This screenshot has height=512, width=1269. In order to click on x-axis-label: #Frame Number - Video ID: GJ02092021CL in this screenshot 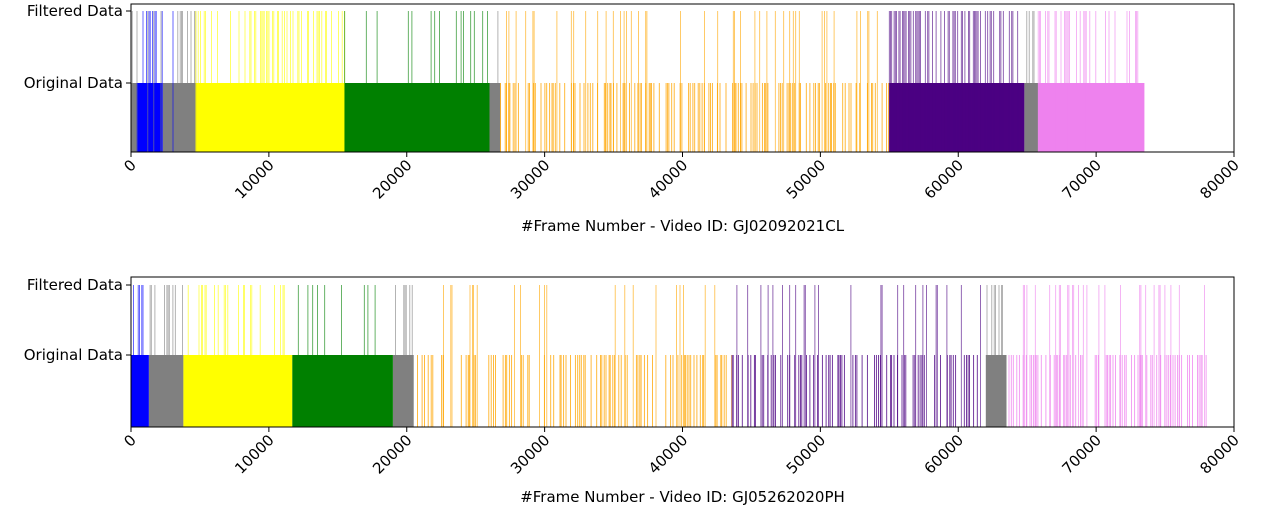, I will do `click(683, 226)`.